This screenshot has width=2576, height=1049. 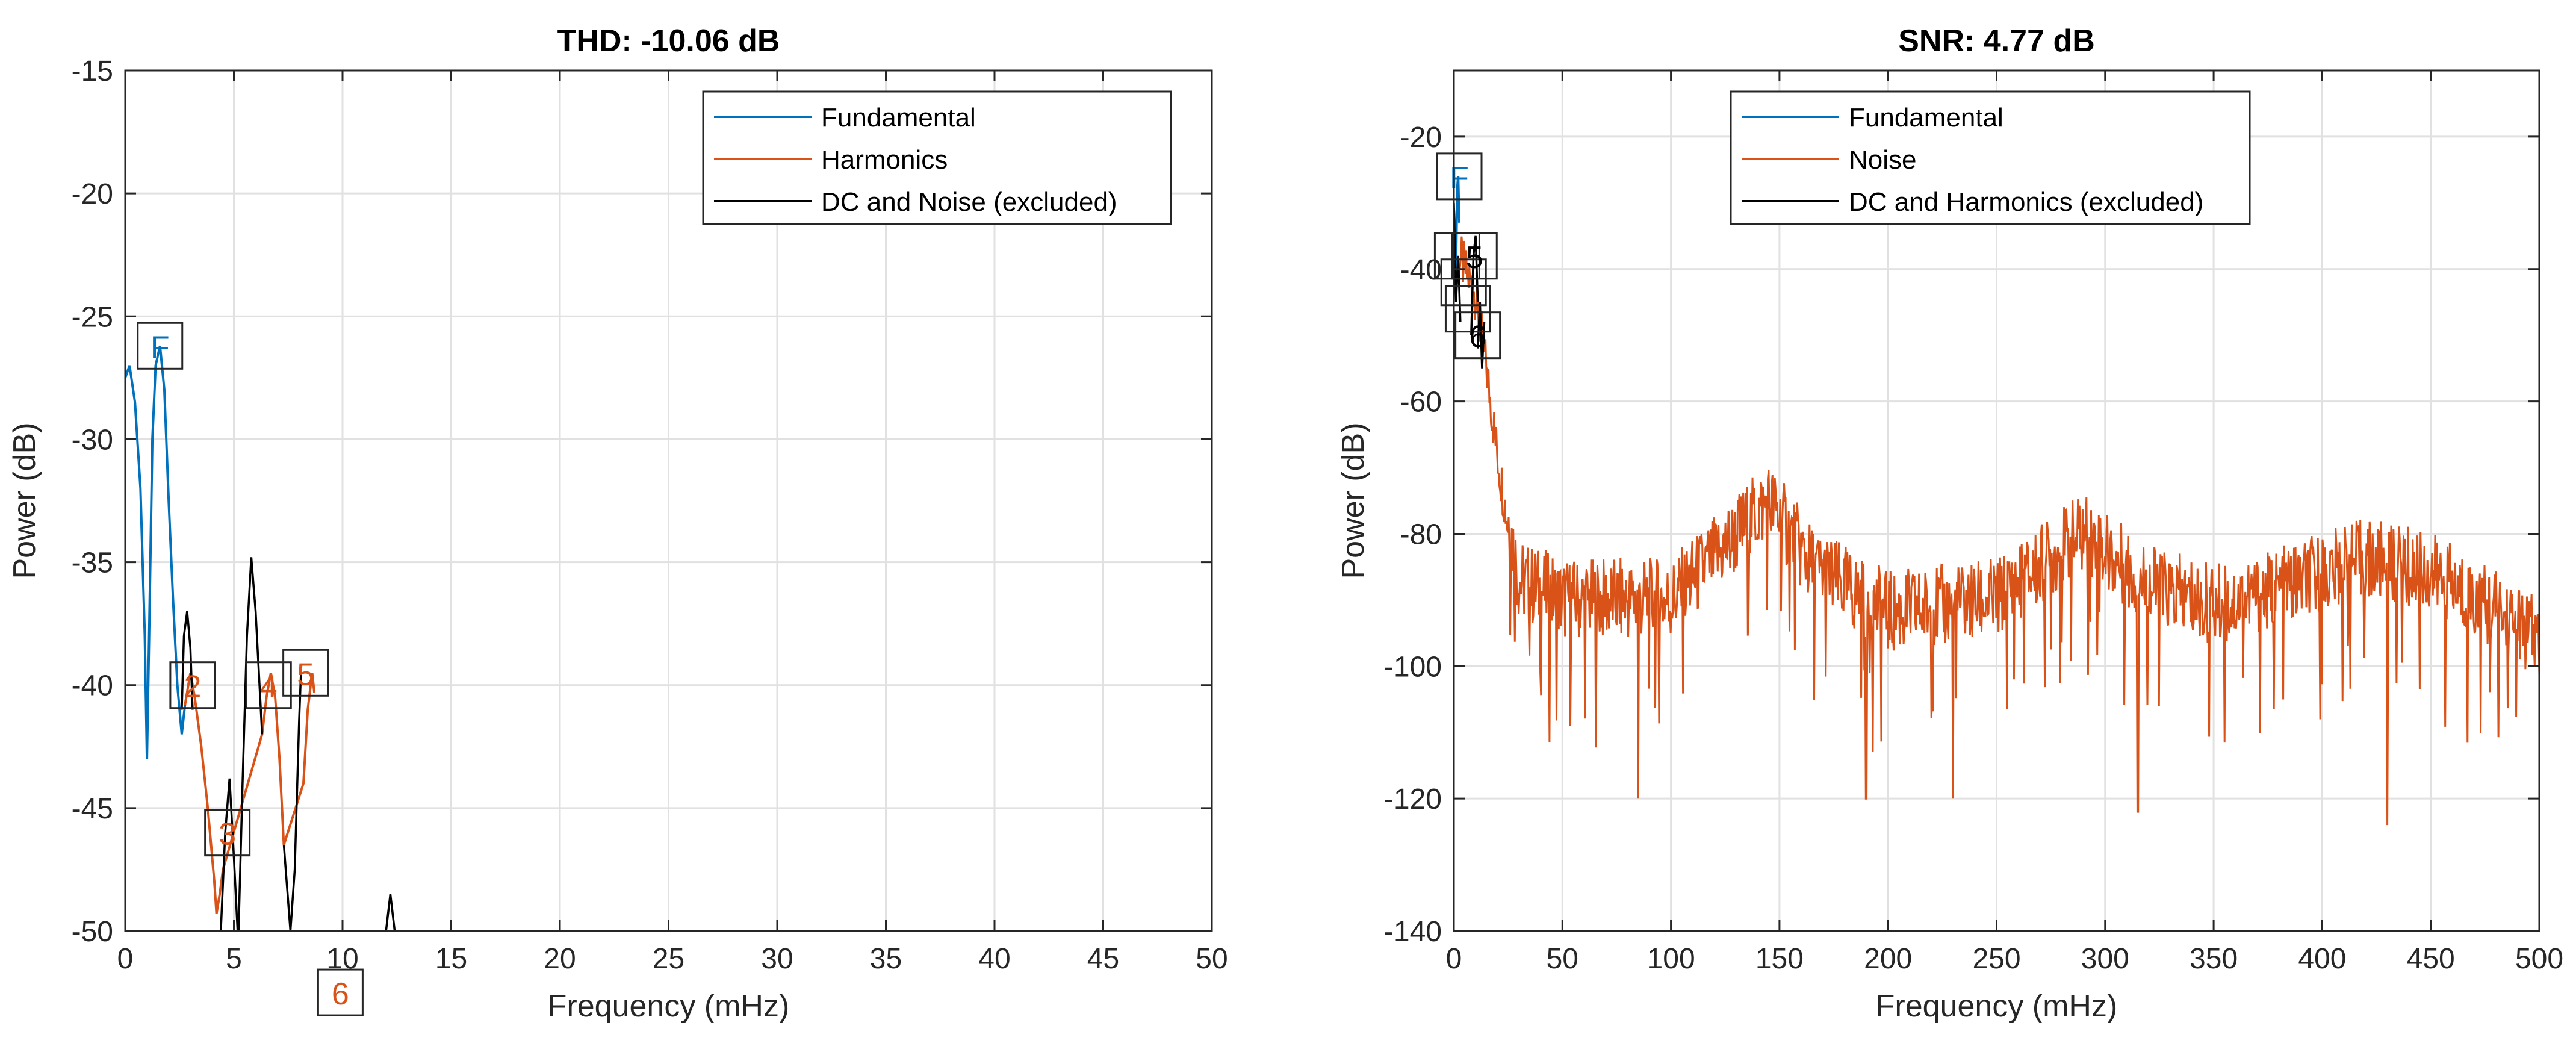 What do you see at coordinates (2214, 959) in the screenshot?
I see `x-tick-label: 350` at bounding box center [2214, 959].